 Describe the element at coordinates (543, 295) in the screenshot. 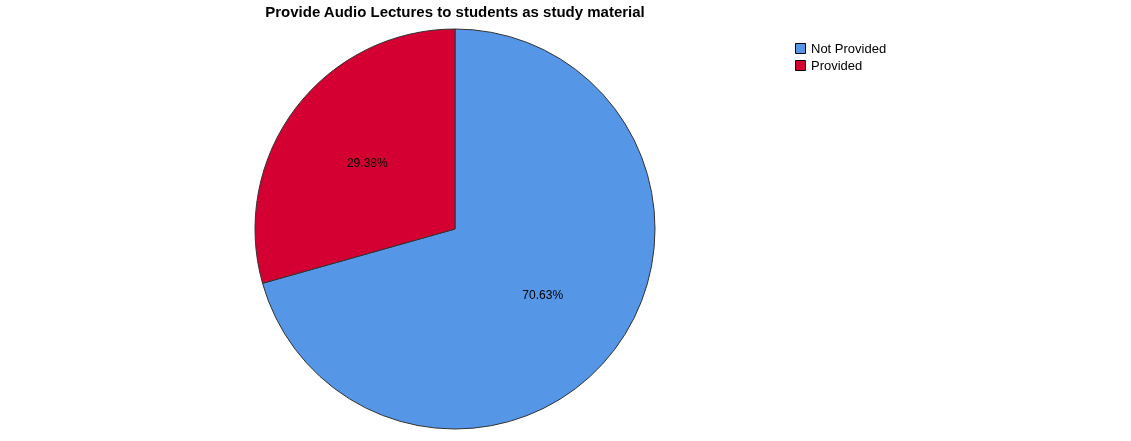

I see `data-label: 70.63%` at that location.